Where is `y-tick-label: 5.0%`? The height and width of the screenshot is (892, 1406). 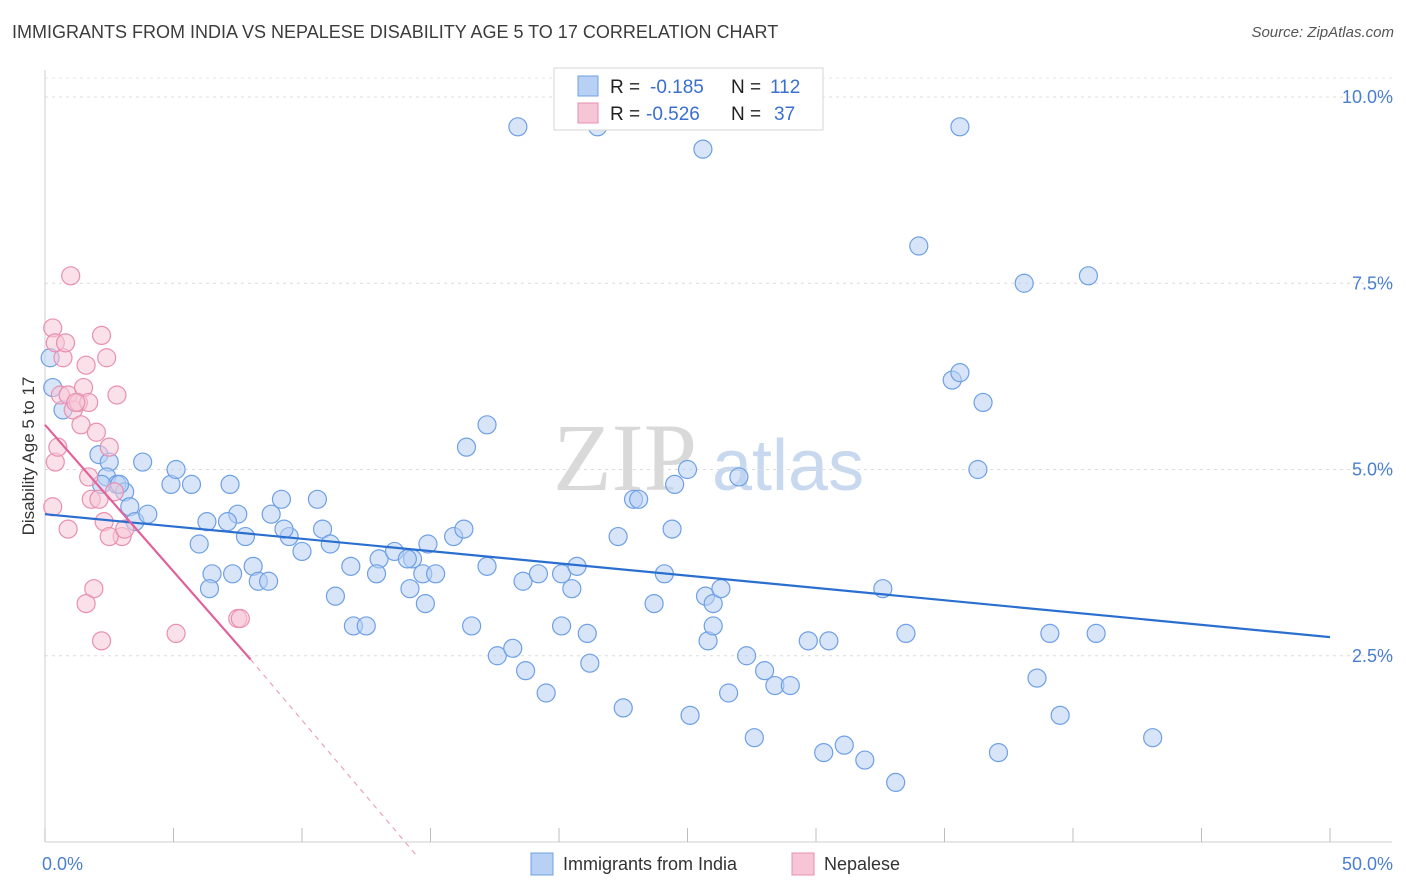 y-tick-label: 5.0% is located at coordinates (1372, 470).